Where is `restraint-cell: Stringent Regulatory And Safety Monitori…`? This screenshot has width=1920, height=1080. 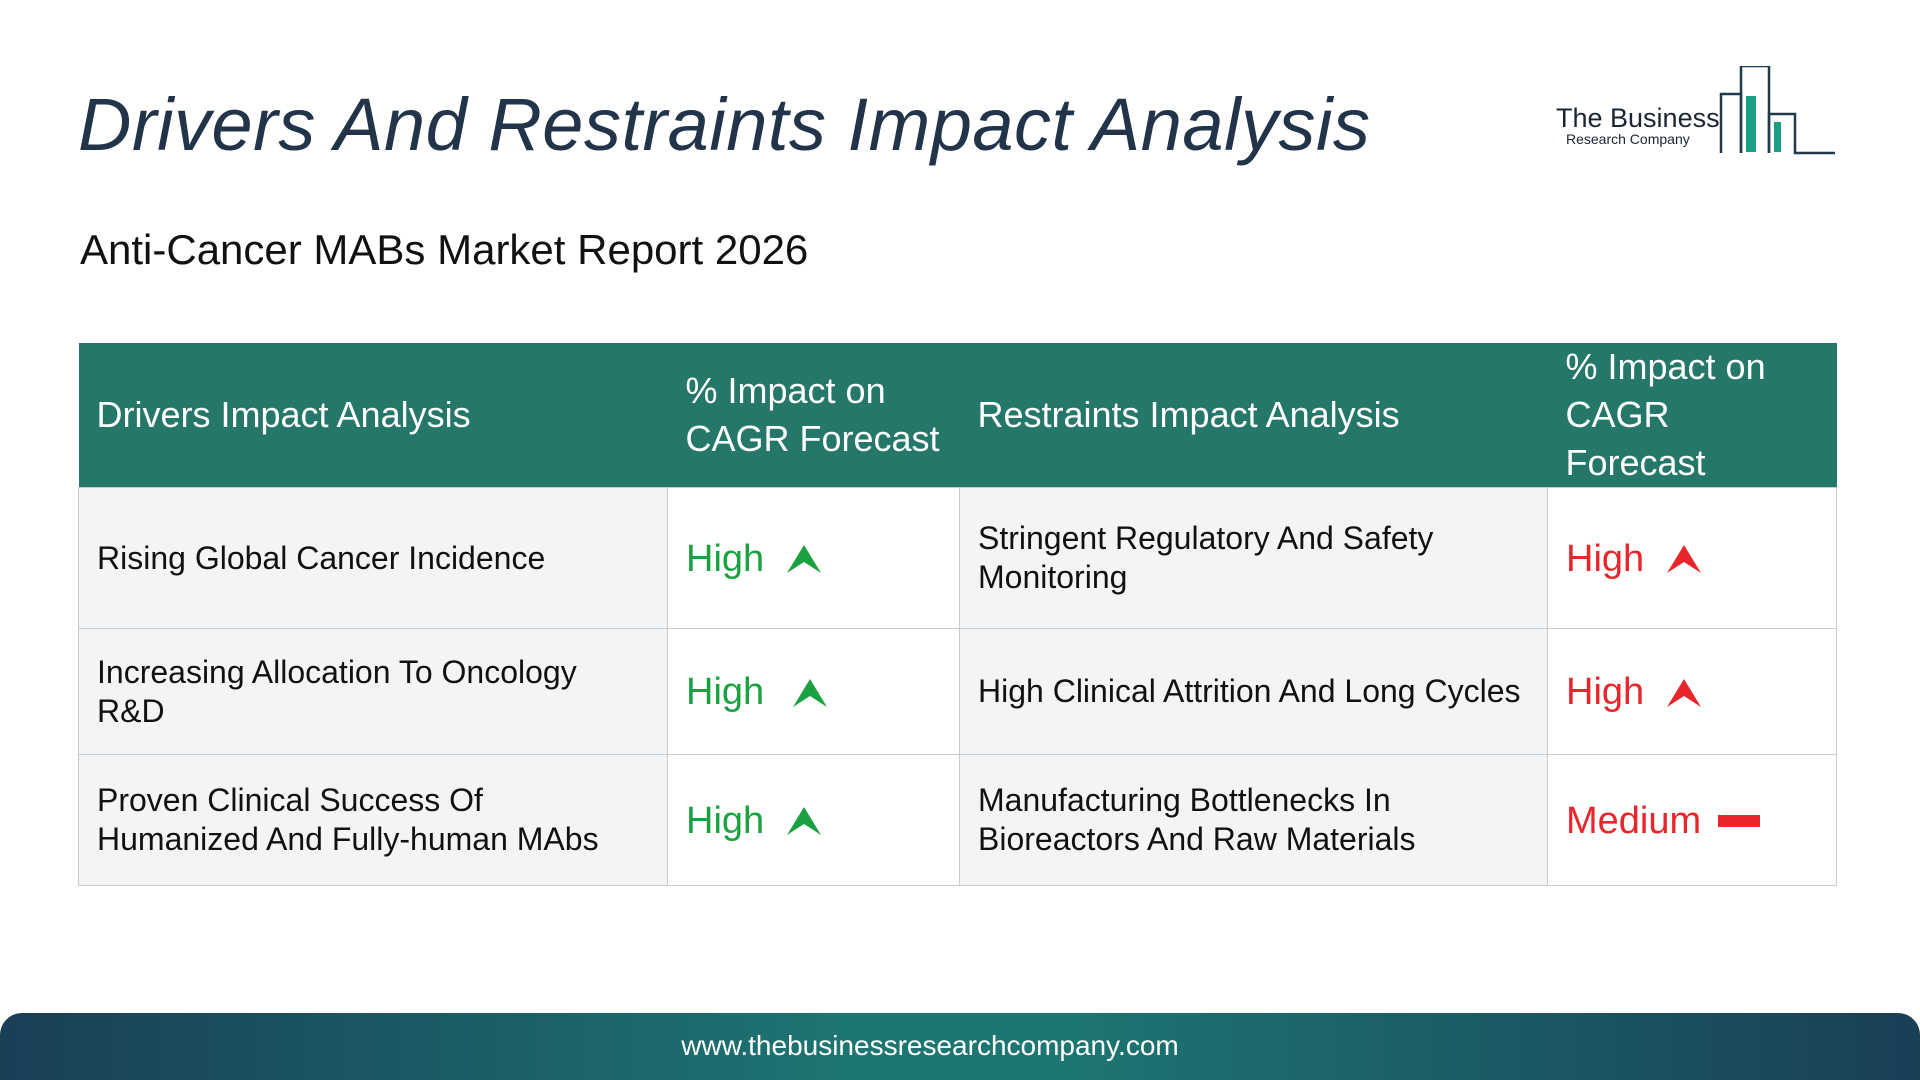
restraint-cell: Stringent Regulatory And Safety Monitori… is located at coordinates (1253, 558).